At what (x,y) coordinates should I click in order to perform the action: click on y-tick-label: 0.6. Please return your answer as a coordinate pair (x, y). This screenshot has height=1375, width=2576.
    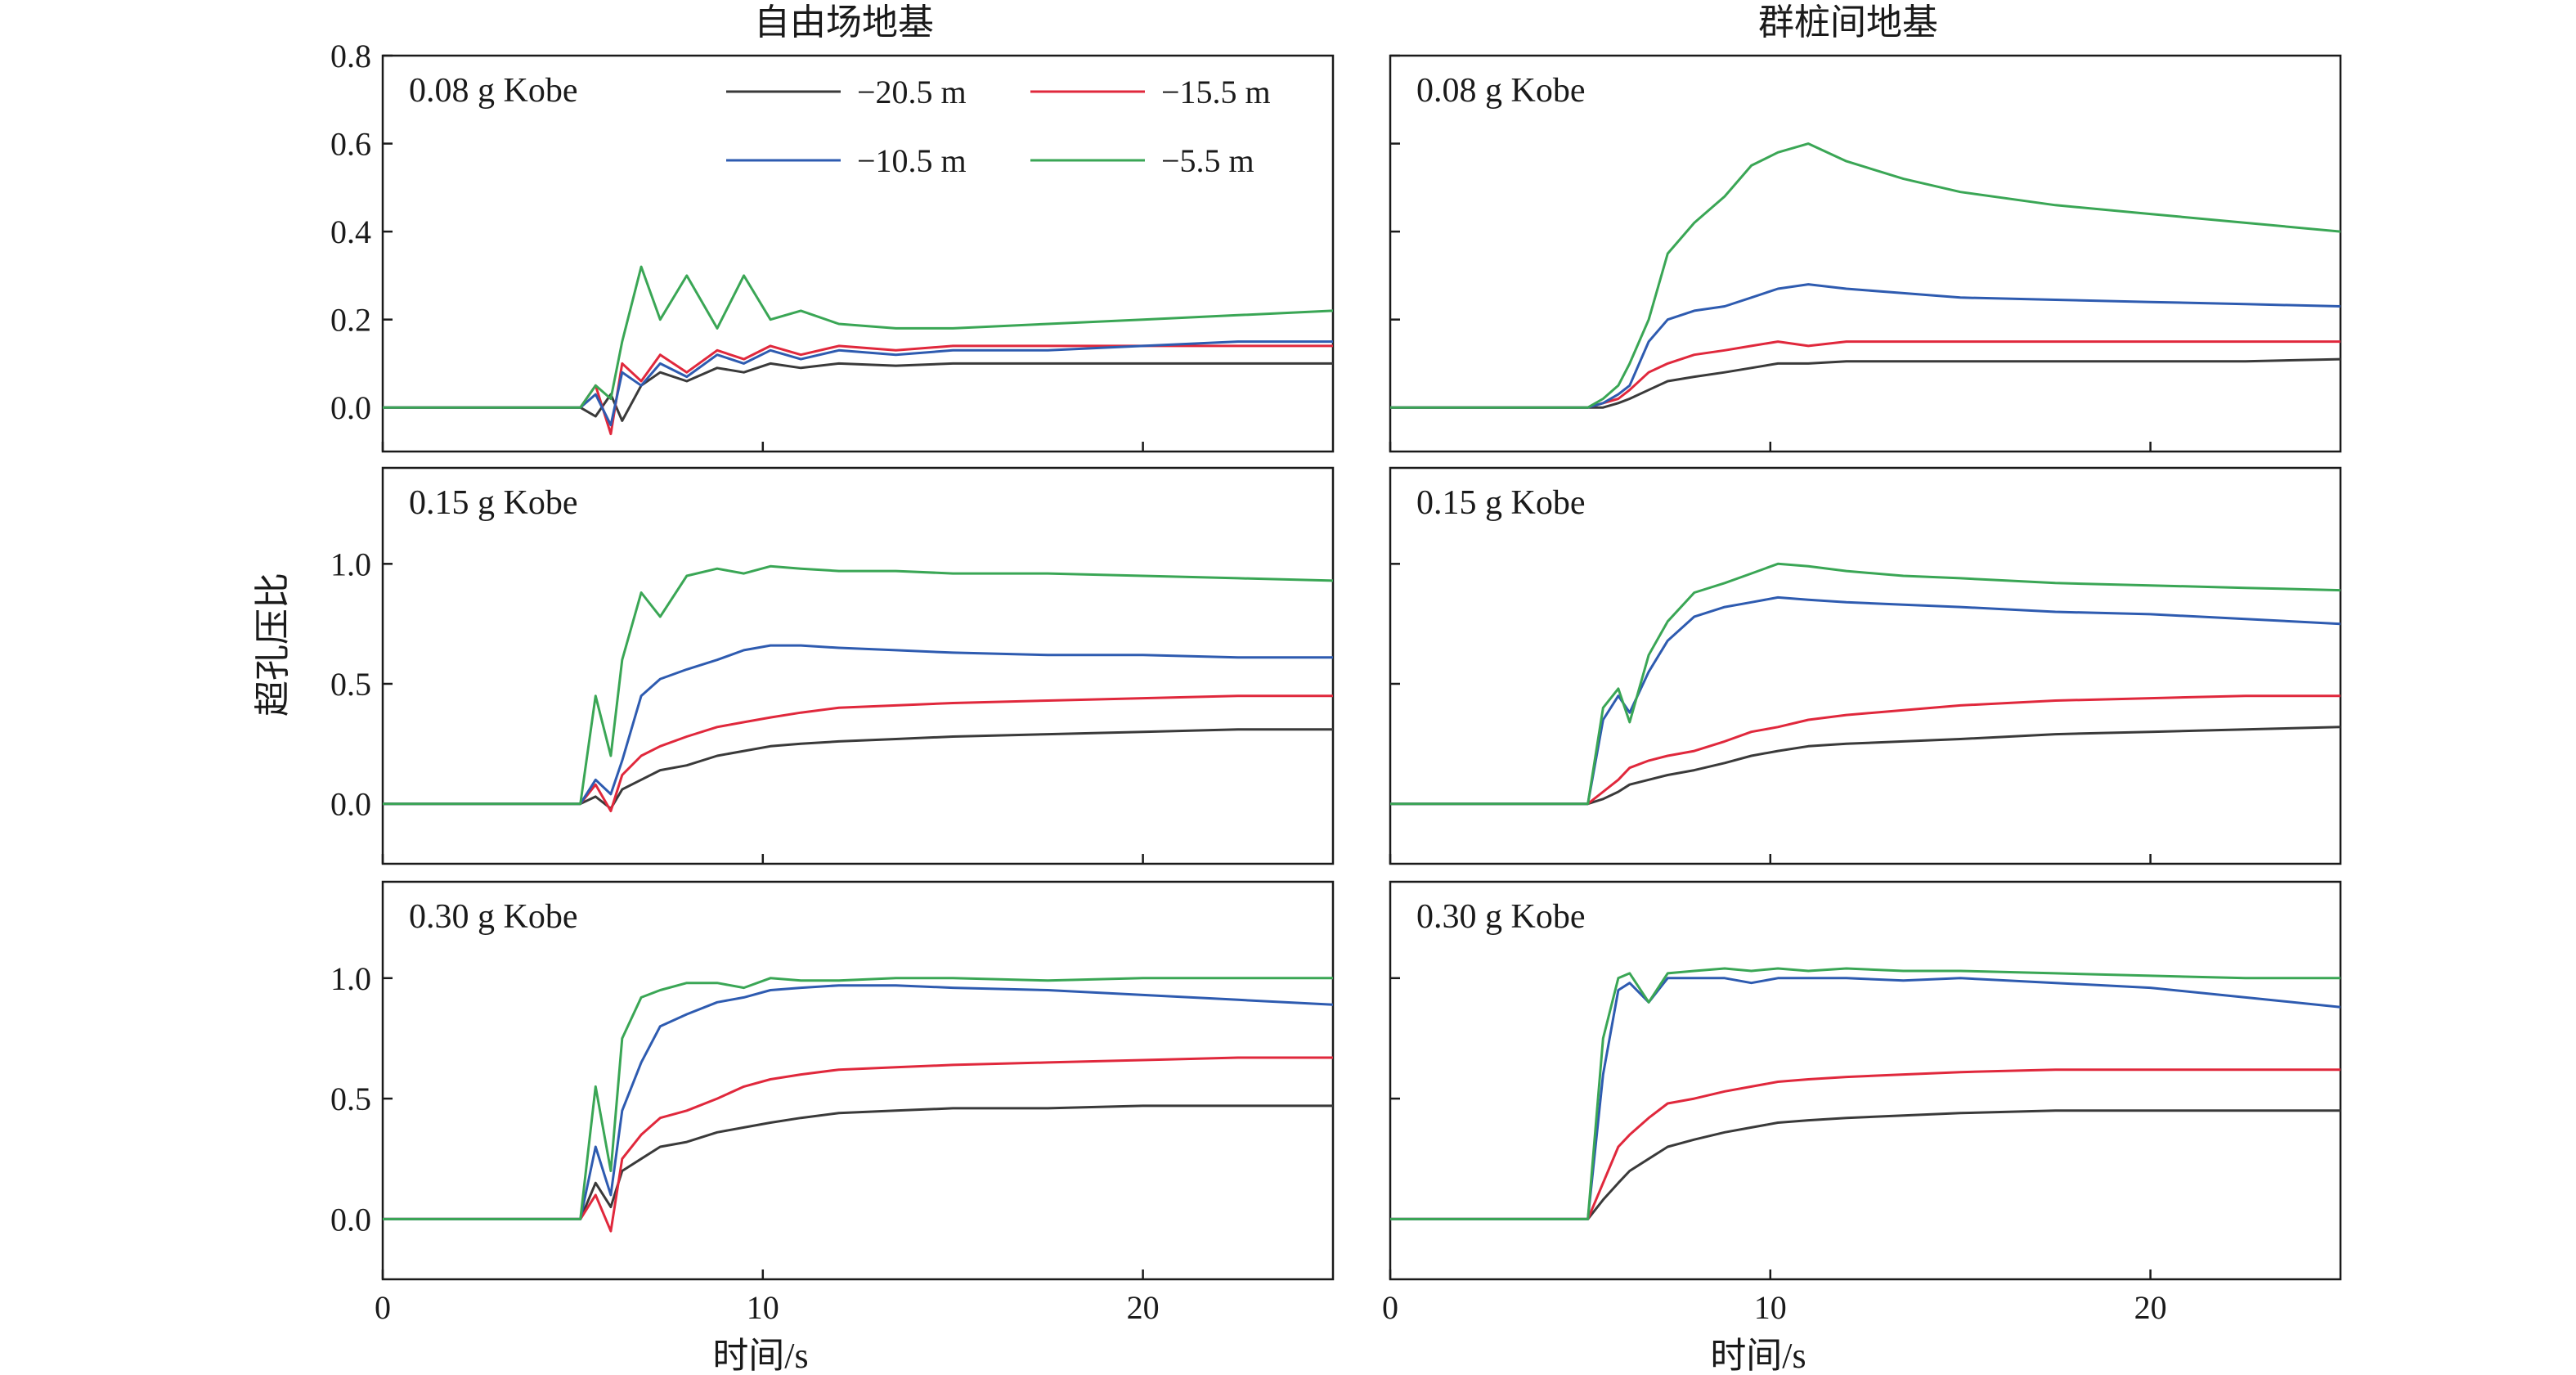
    Looking at the image, I should click on (350, 144).